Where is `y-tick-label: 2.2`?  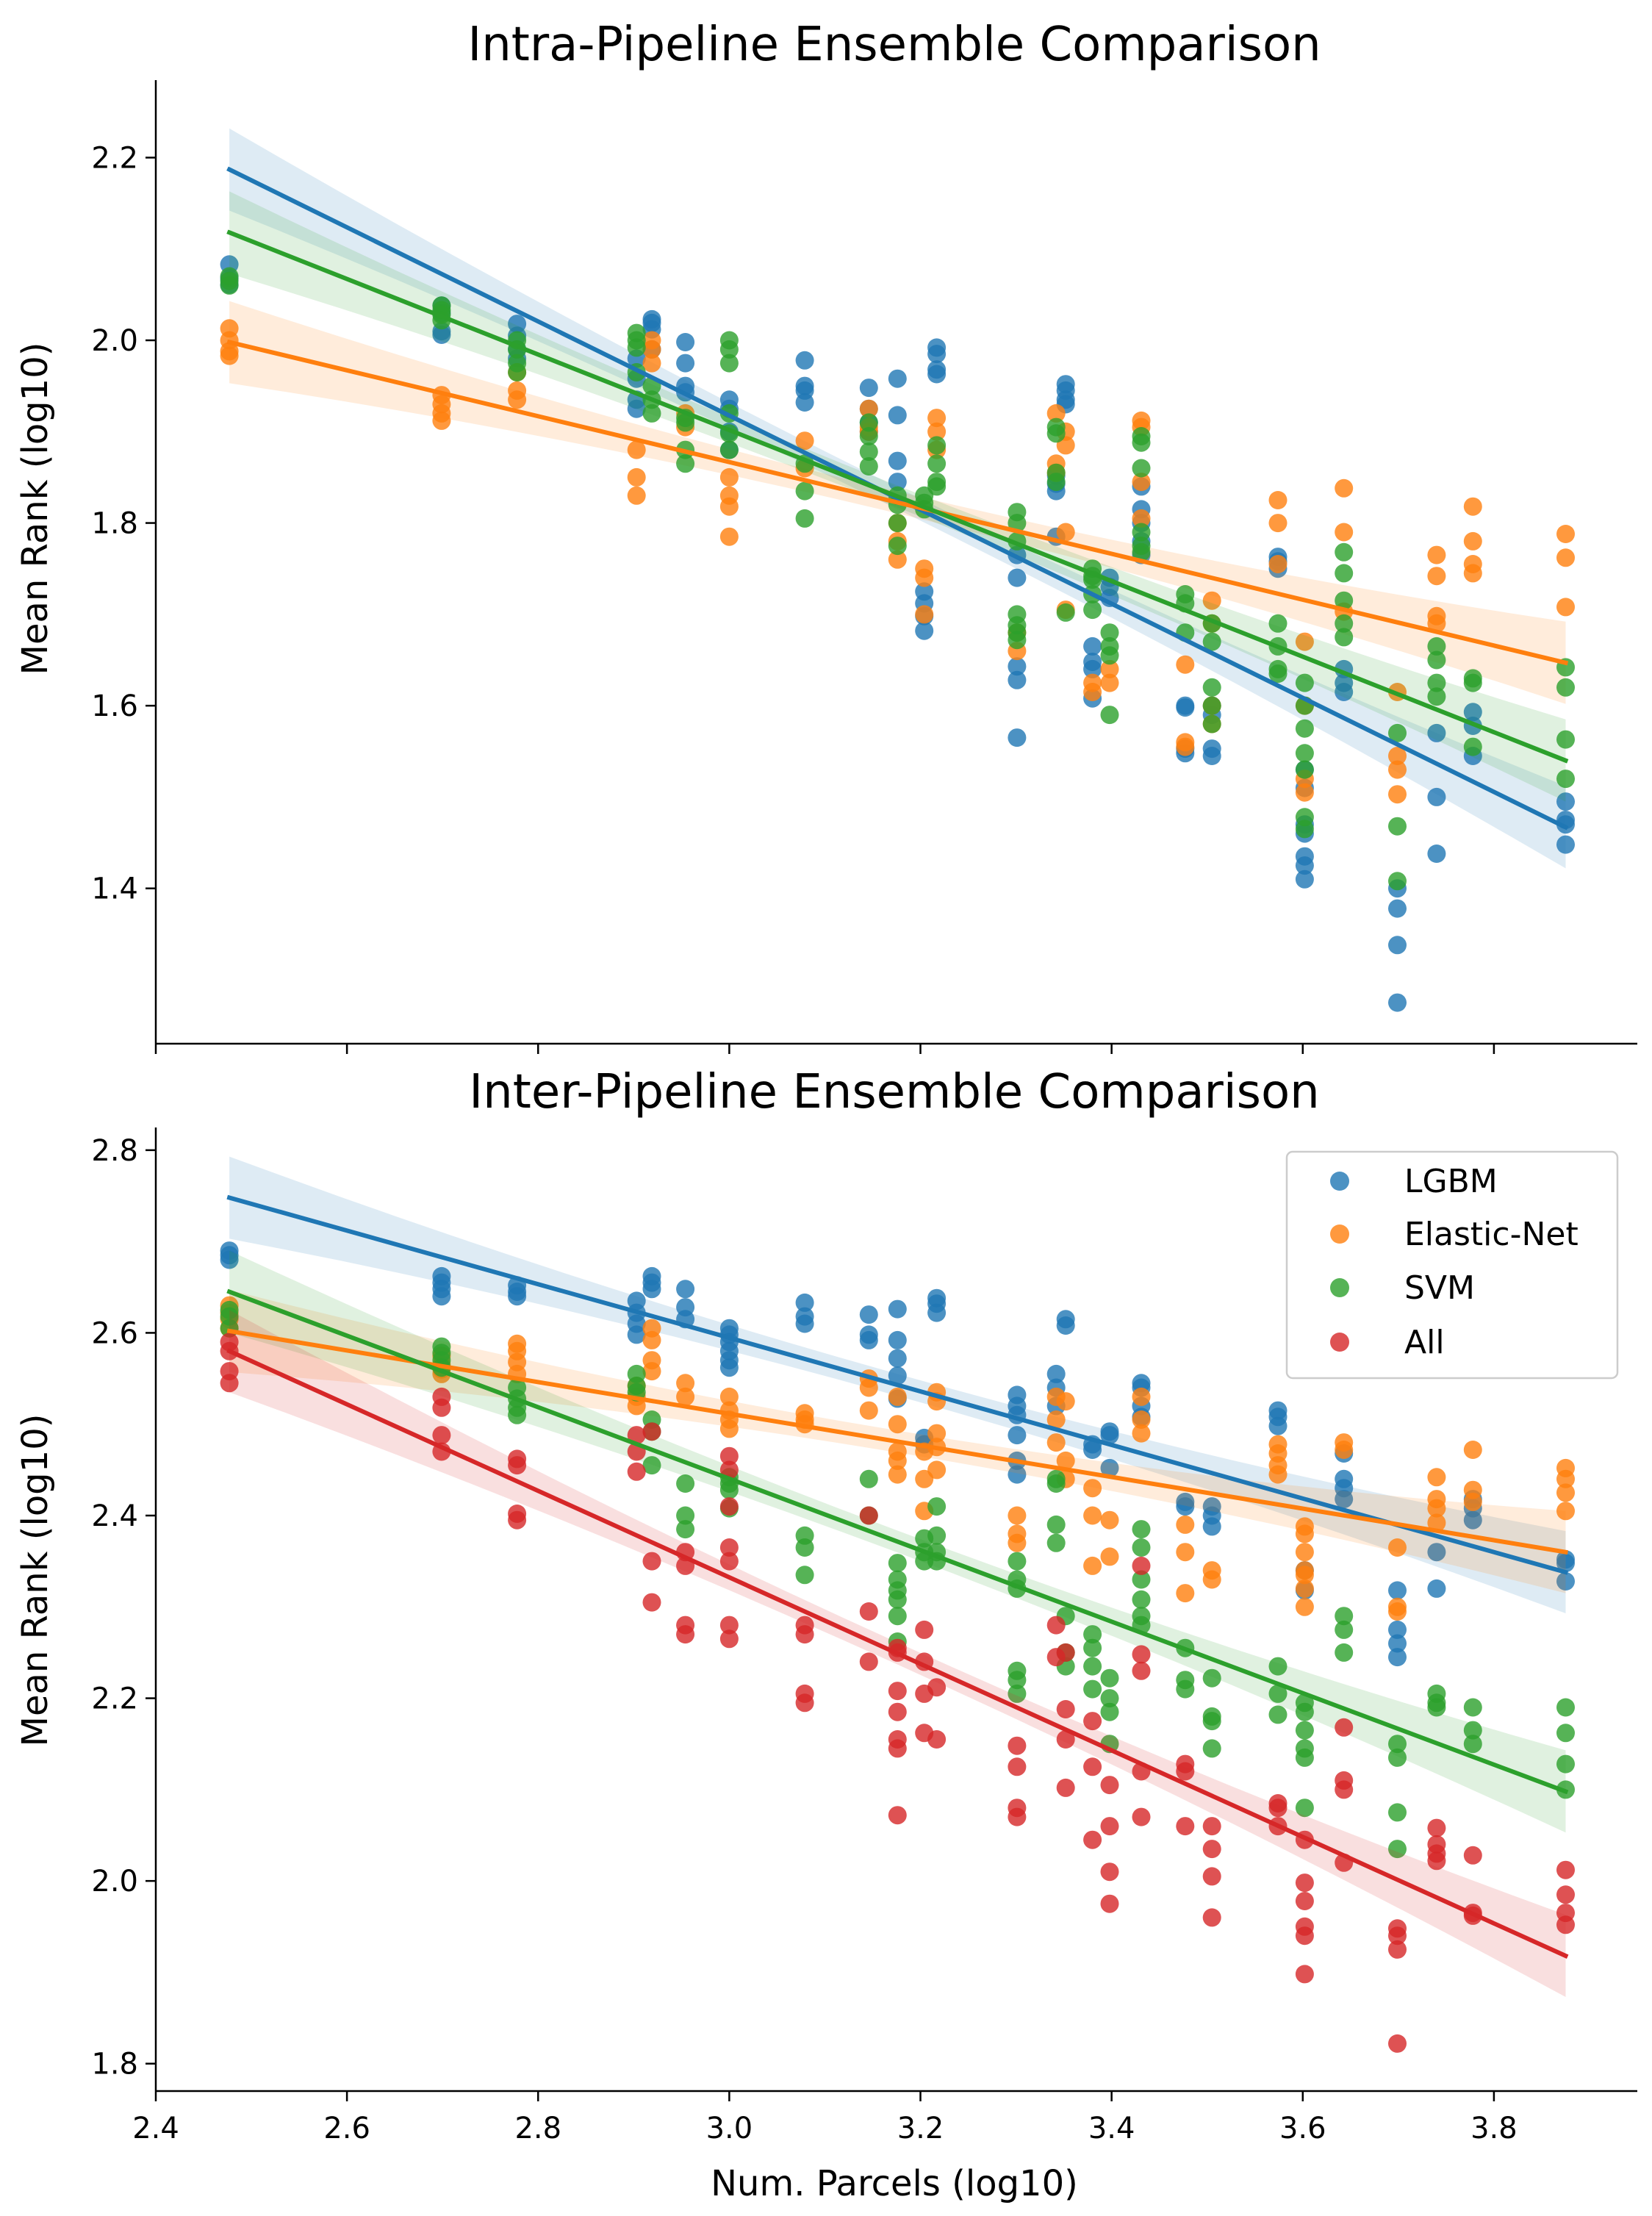
y-tick-label: 2.2 is located at coordinates (115, 158).